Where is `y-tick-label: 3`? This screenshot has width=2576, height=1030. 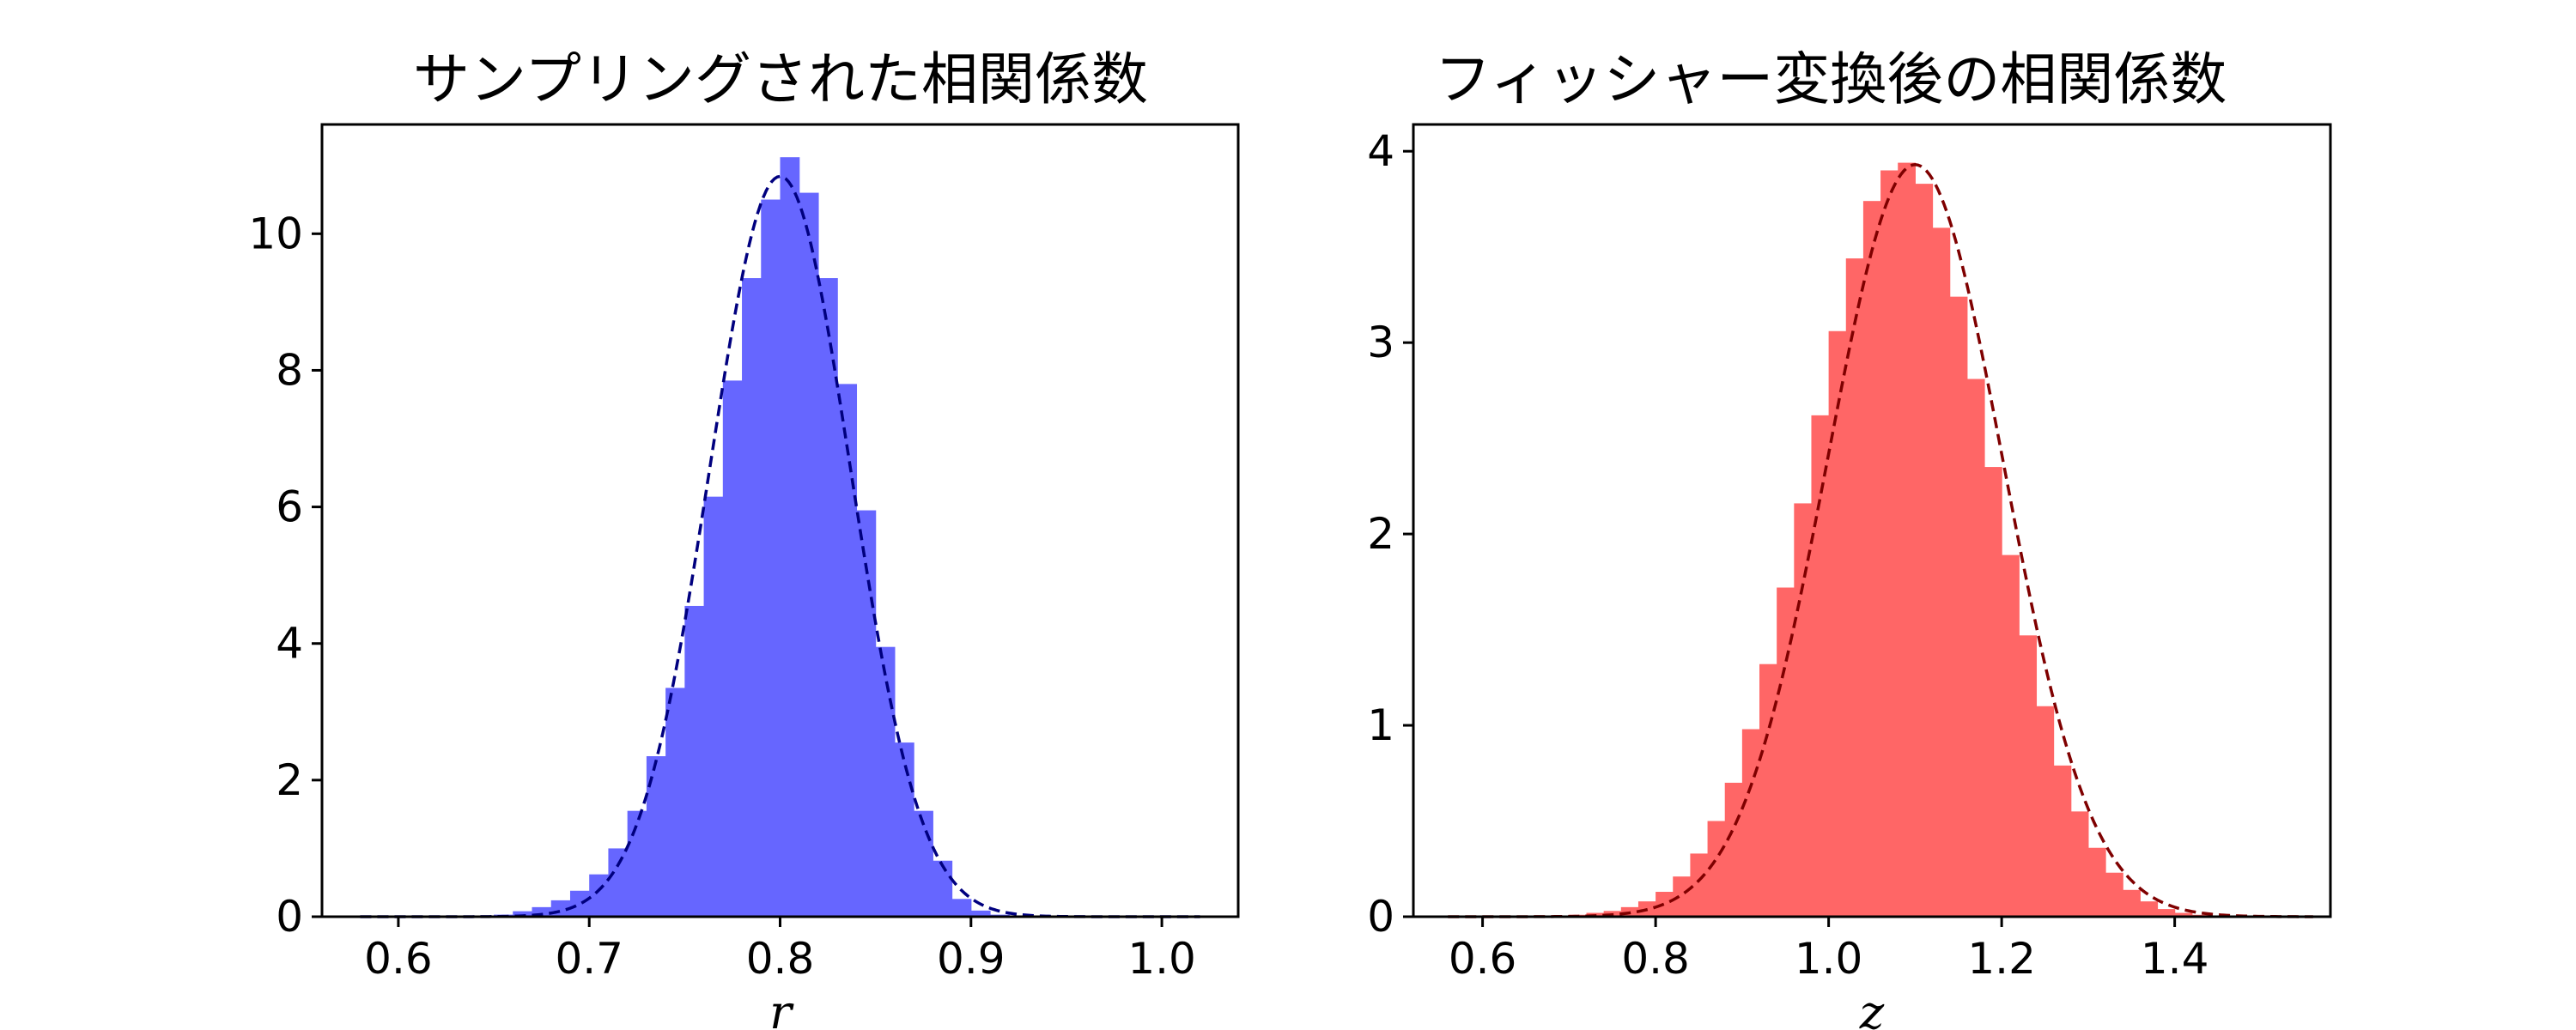 y-tick-label: 3 is located at coordinates (1380, 342).